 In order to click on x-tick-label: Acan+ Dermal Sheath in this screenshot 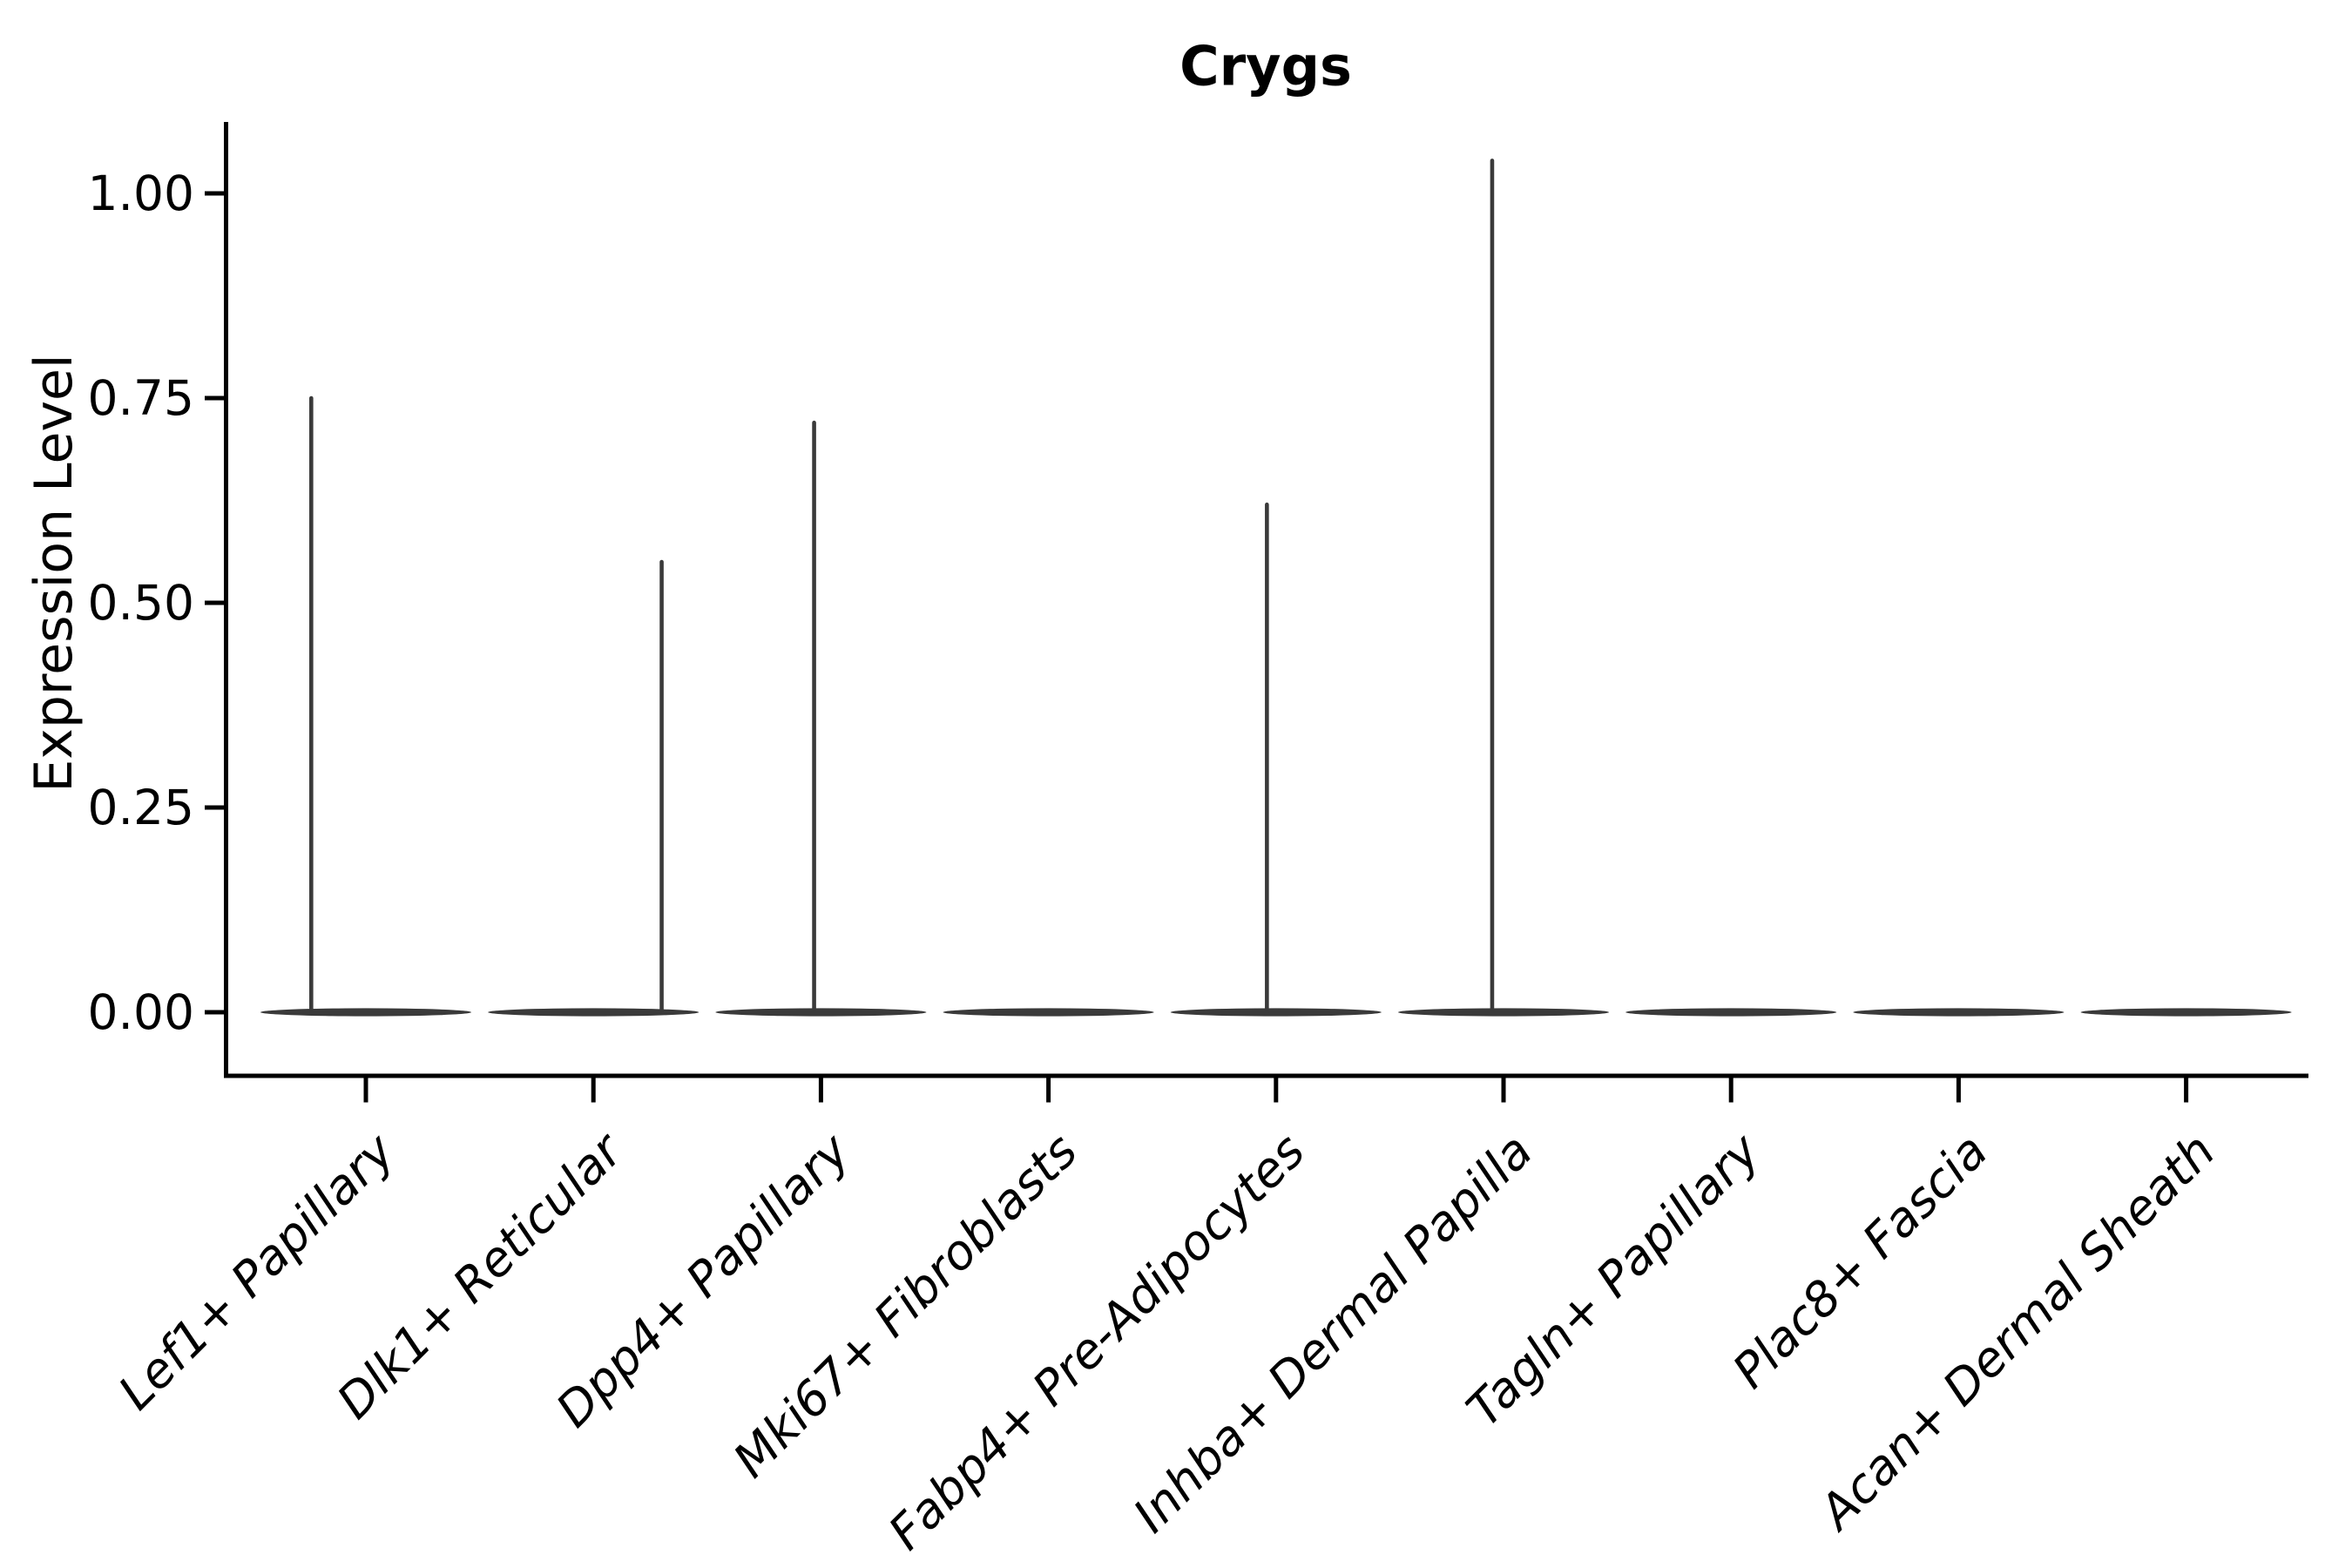, I will do `click(2017, 1332)`.